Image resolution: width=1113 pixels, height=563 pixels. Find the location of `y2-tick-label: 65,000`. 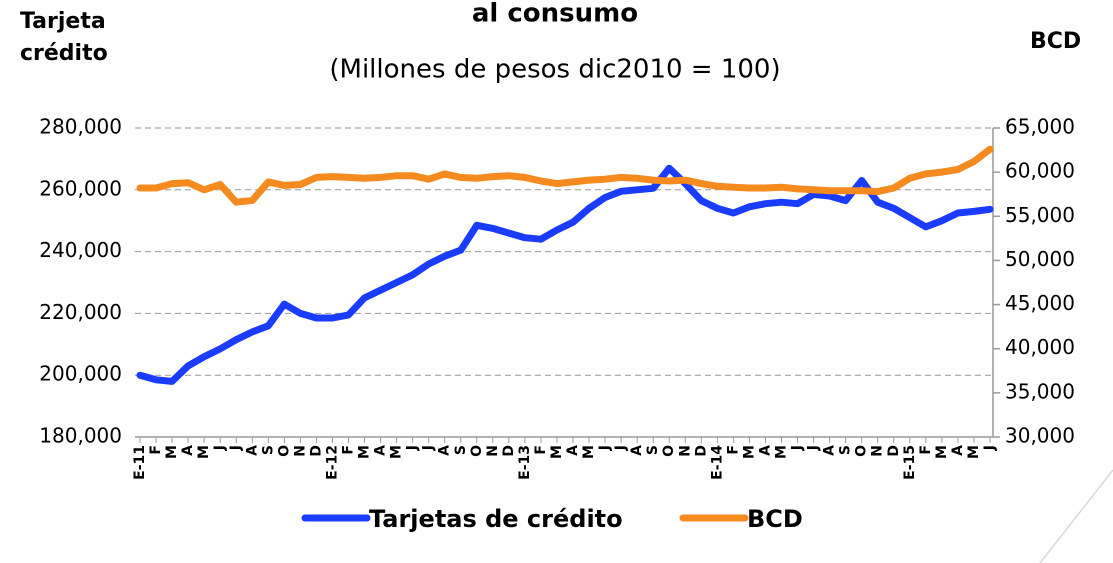

y2-tick-label: 65,000 is located at coordinates (1040, 127).